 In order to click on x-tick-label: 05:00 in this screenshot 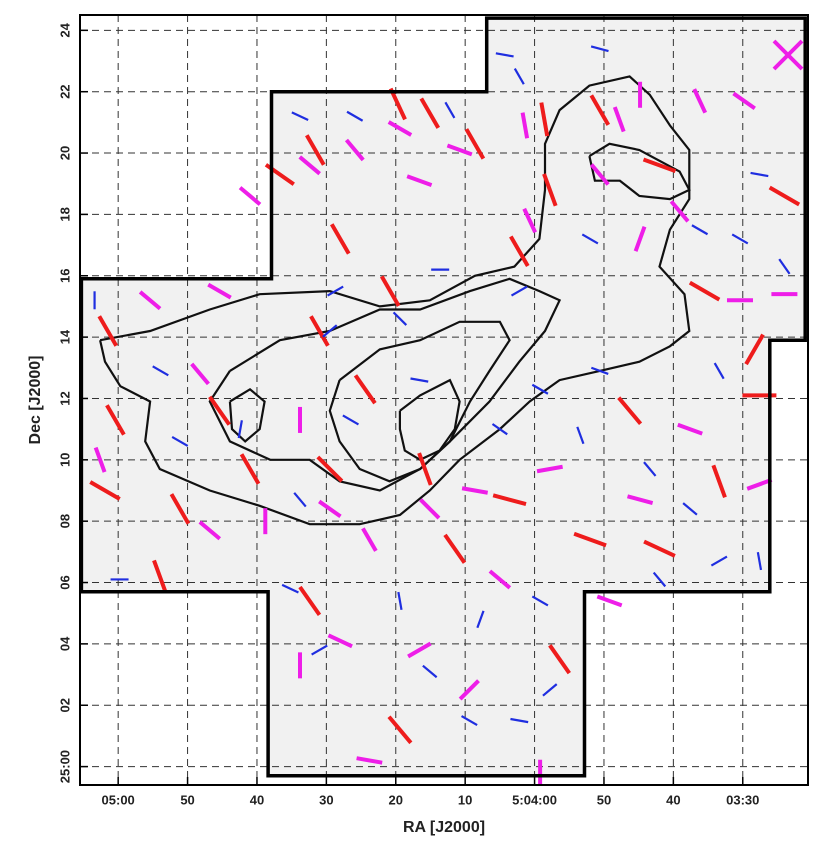, I will do `click(118, 799)`.